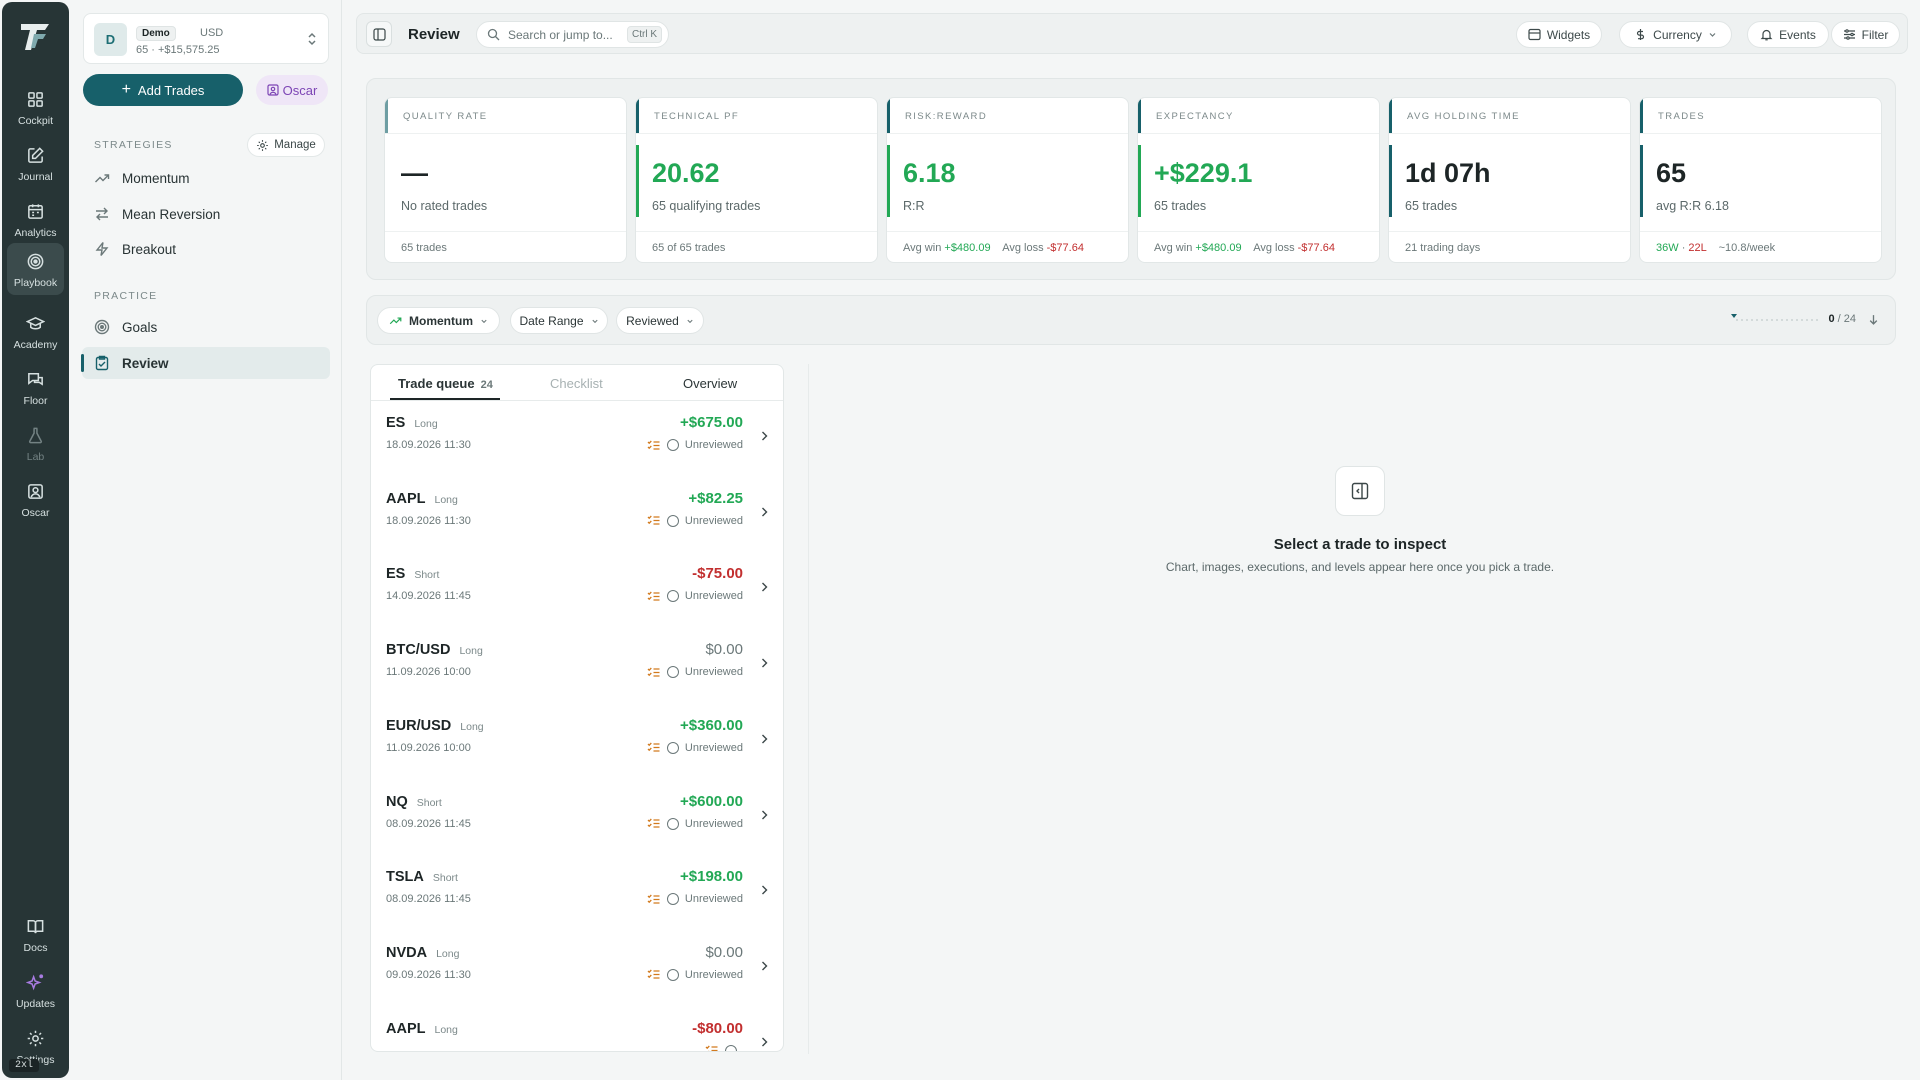 The height and width of the screenshot is (1080, 1920). What do you see at coordinates (110, 39) in the screenshot?
I see `avatar: D` at bounding box center [110, 39].